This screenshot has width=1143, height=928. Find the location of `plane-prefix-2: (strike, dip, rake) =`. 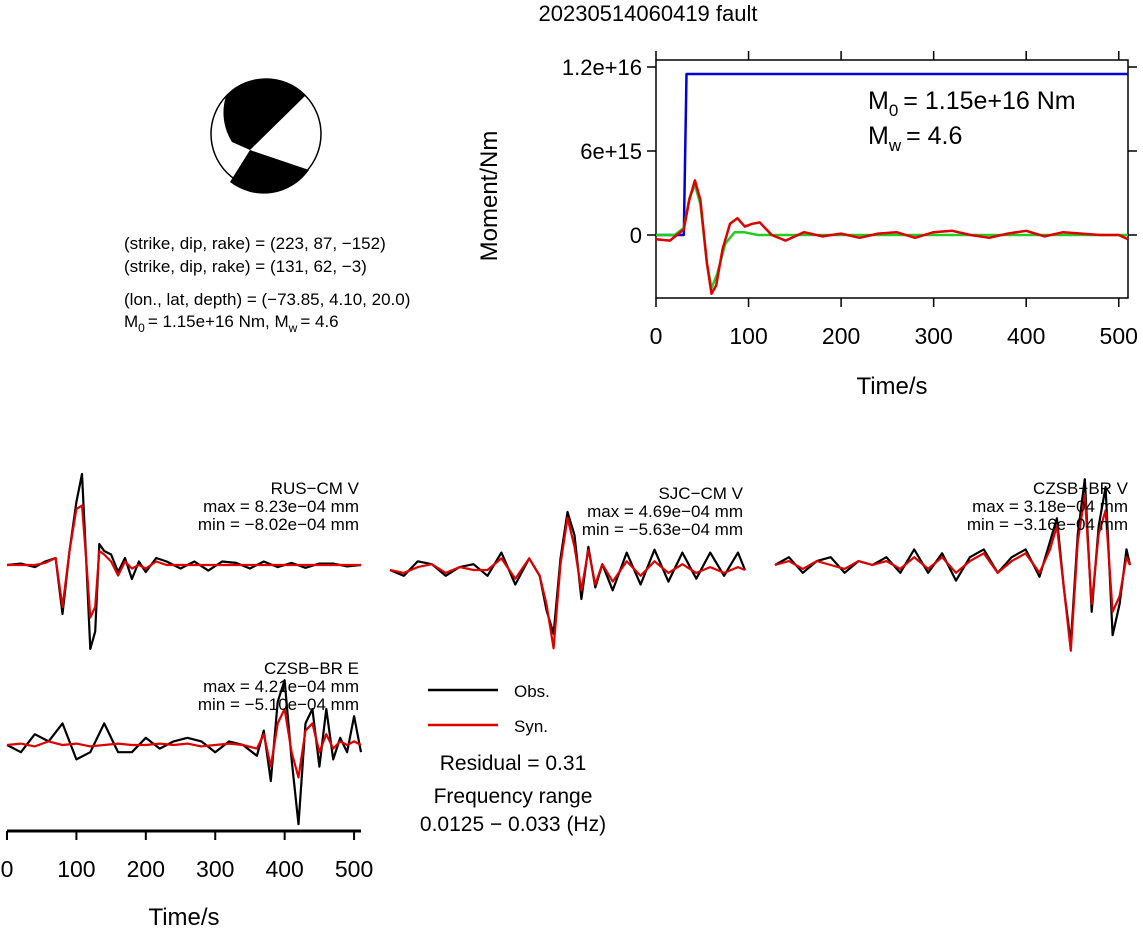

plane-prefix-2: (strike, dip, rake) = is located at coordinates (197, 266).